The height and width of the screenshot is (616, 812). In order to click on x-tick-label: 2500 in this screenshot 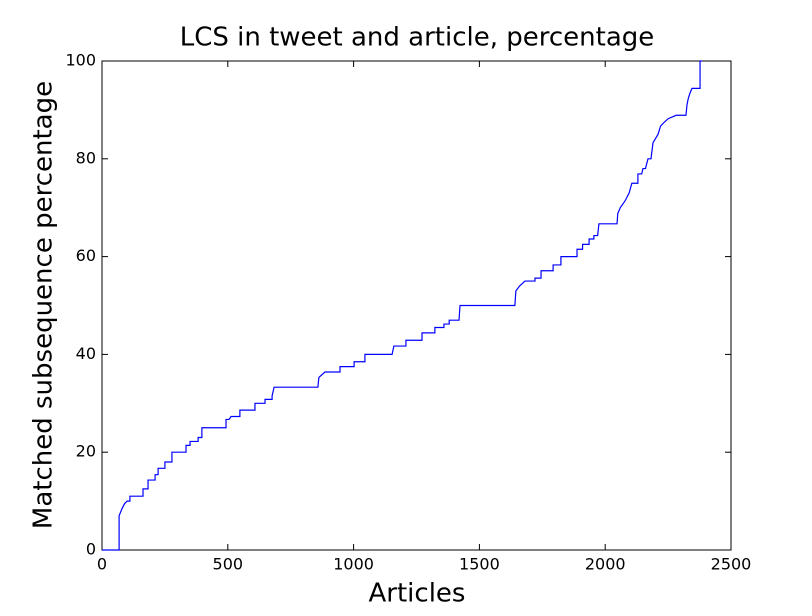, I will do `click(731, 564)`.